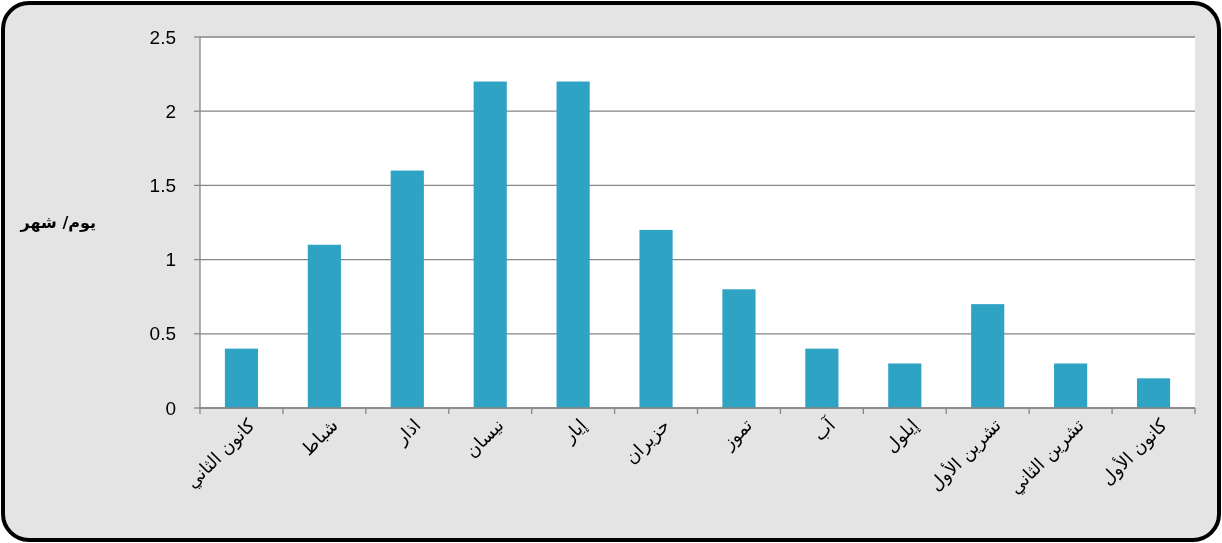 This screenshot has height=543, width=1222. Describe the element at coordinates (220, 453) in the screenshot. I see `x-tick-label: كانون الثاني` at that location.